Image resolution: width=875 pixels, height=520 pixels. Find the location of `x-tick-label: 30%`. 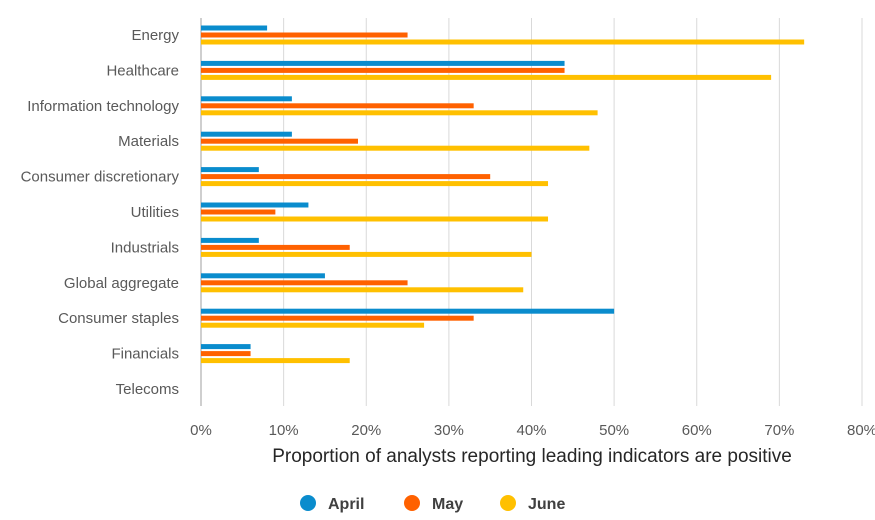

x-tick-label: 30% is located at coordinates (449, 430).